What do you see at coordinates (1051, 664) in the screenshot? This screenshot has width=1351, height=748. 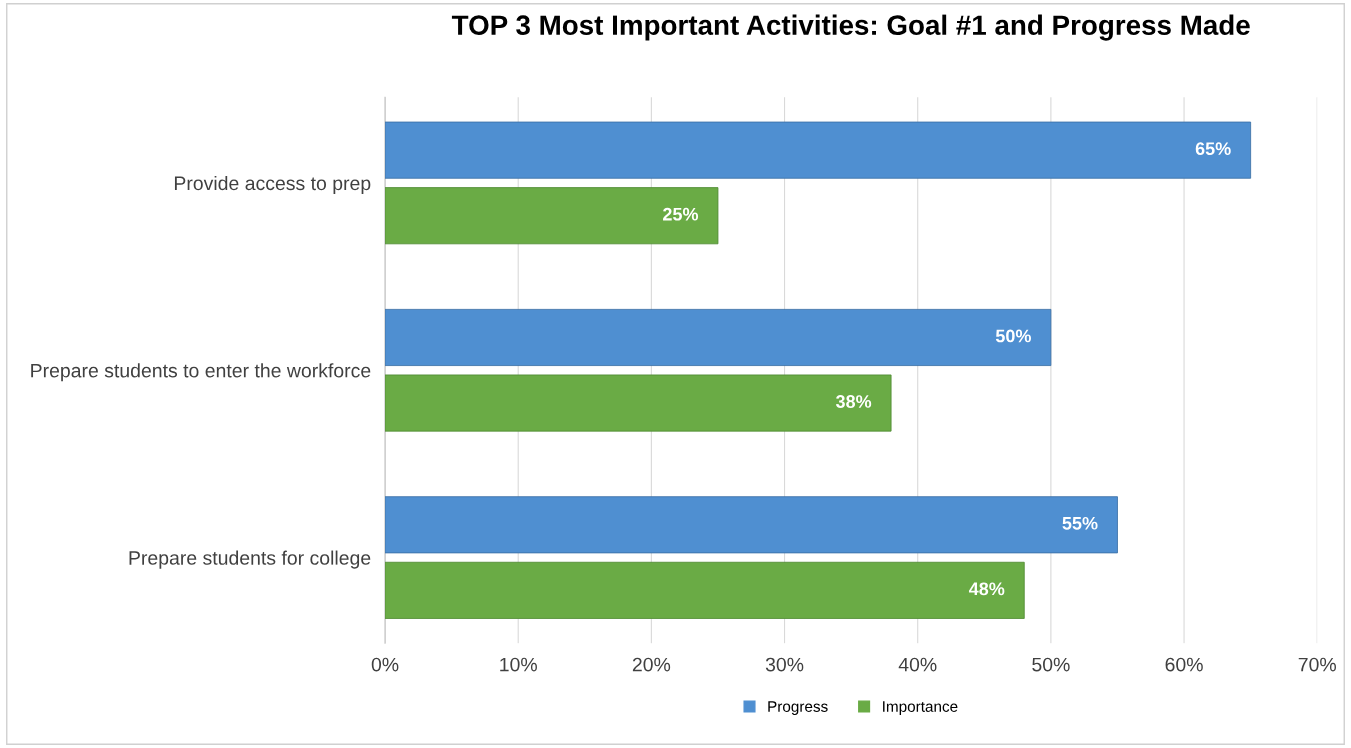 I see `x-tick-label: 50%` at bounding box center [1051, 664].